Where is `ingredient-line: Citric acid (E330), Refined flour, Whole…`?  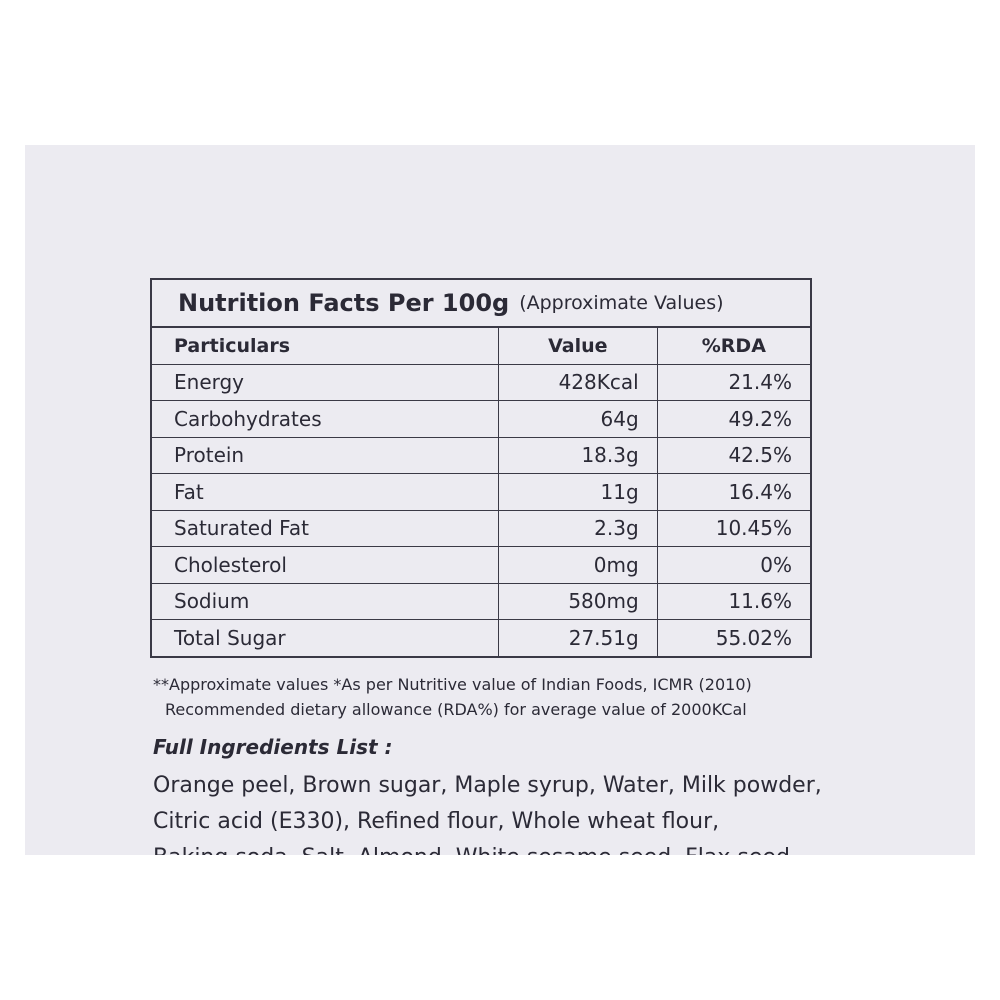
ingredient-line: Citric acid (E330), Refined flour, Whole… is located at coordinates (436, 821).